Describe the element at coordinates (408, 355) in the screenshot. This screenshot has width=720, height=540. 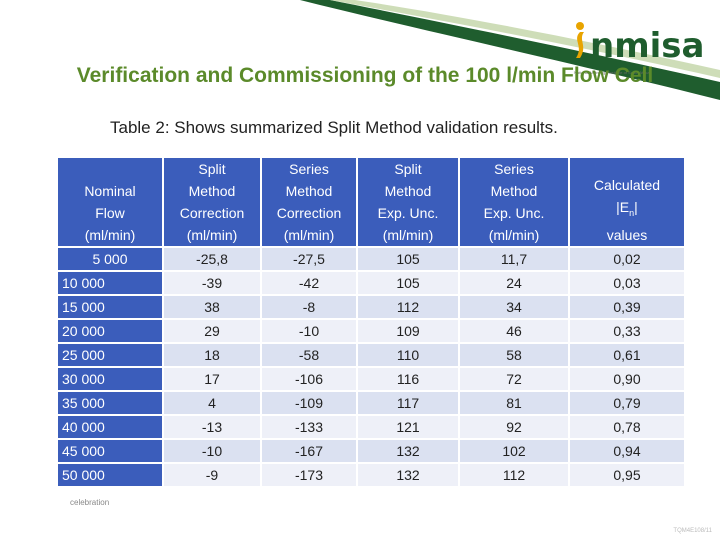
I see `cell-split-uncertainty: 110` at that location.